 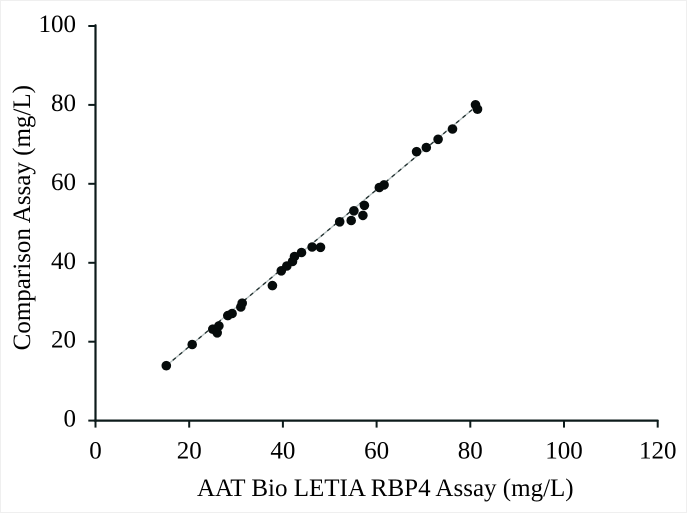 What do you see at coordinates (22, 217) in the screenshot?
I see `svg-text: Comparison Assay (mg/L)` at bounding box center [22, 217].